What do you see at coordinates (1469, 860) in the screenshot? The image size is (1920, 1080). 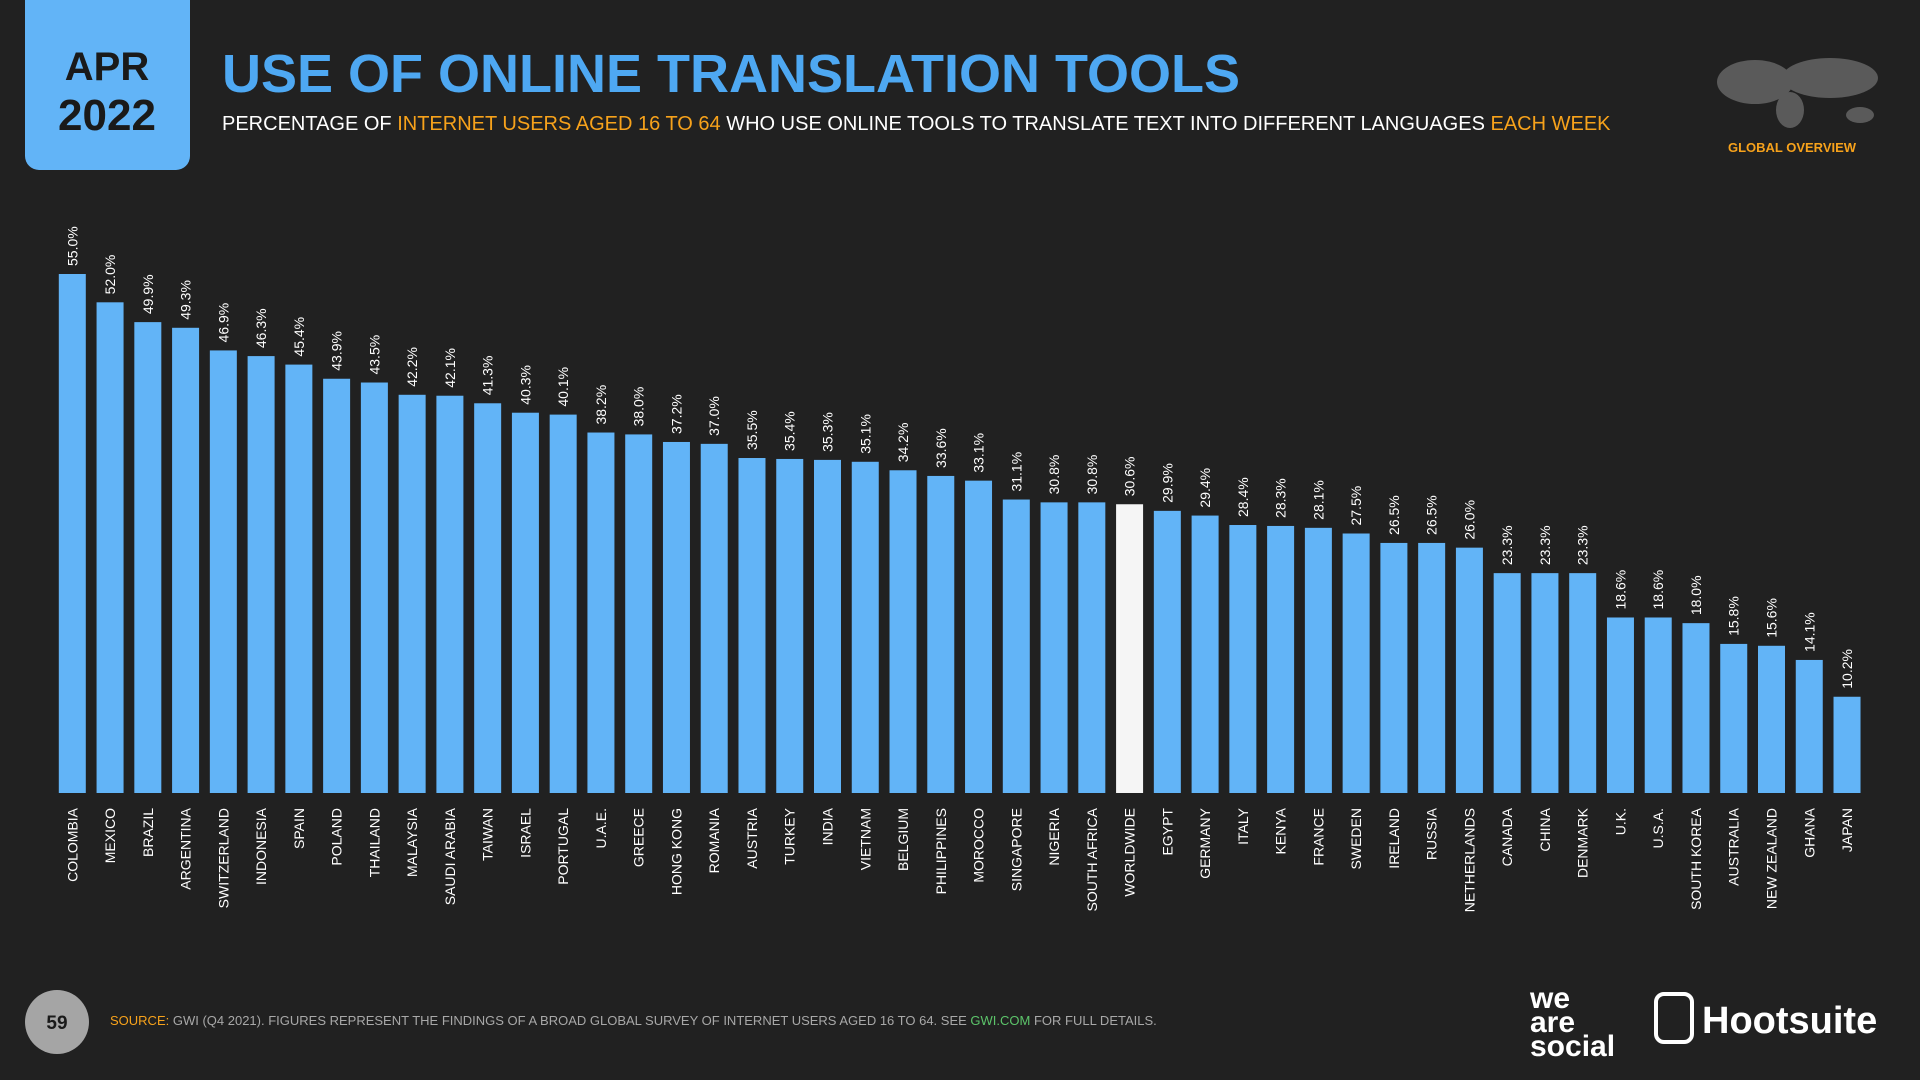 I see `category-label: NETHERLANDS` at bounding box center [1469, 860].